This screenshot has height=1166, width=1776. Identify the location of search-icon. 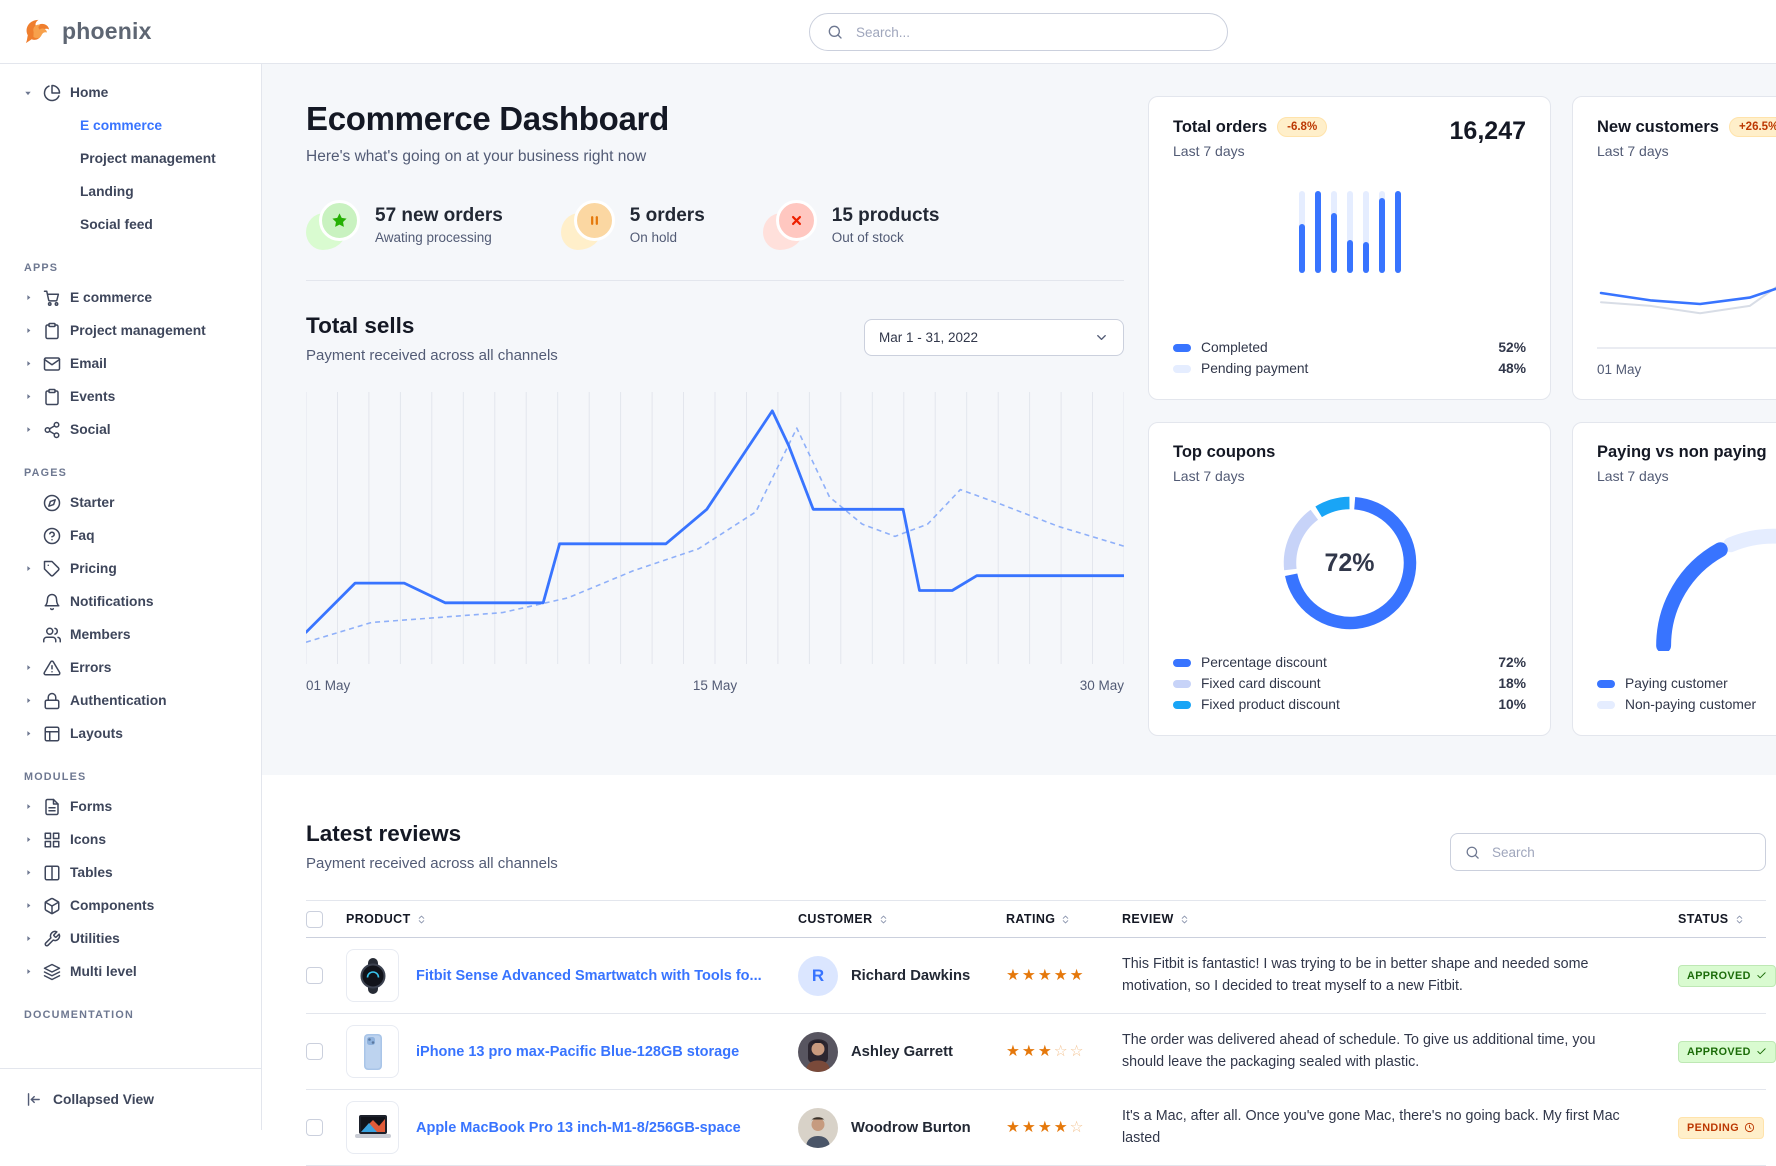
(1472, 852).